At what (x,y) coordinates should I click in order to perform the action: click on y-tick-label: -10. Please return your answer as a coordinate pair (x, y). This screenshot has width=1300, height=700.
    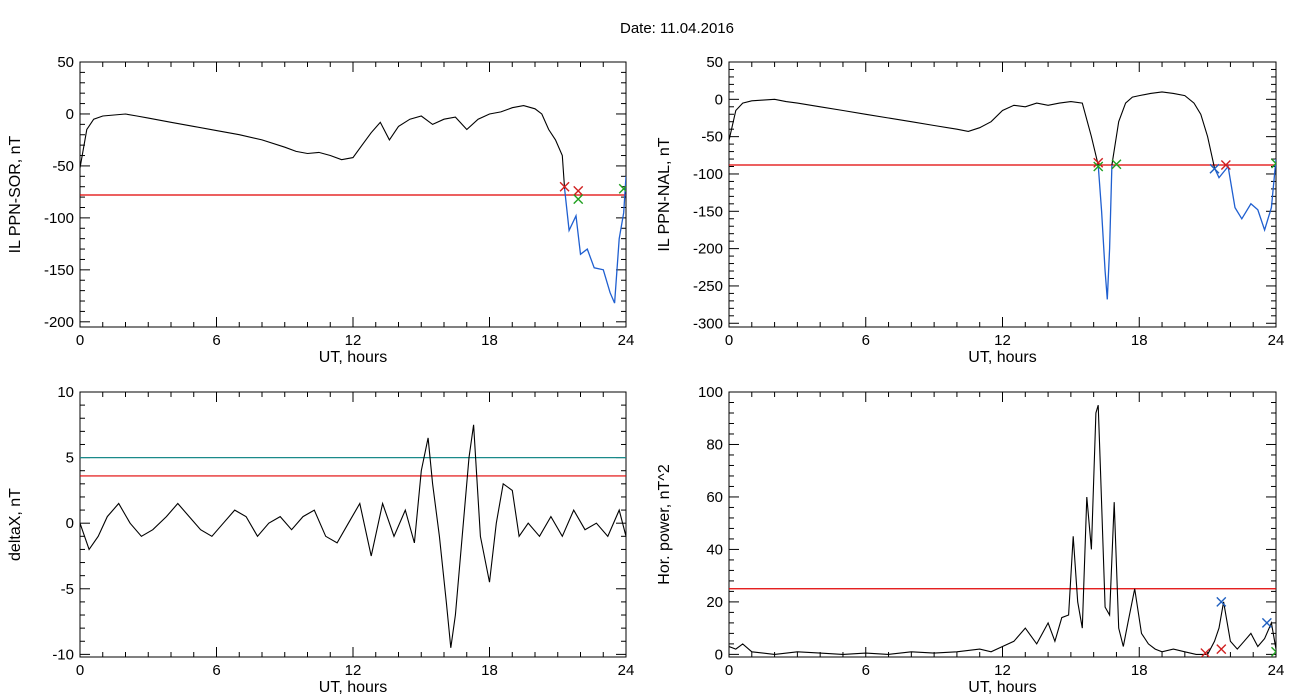
    Looking at the image, I should click on (63, 654).